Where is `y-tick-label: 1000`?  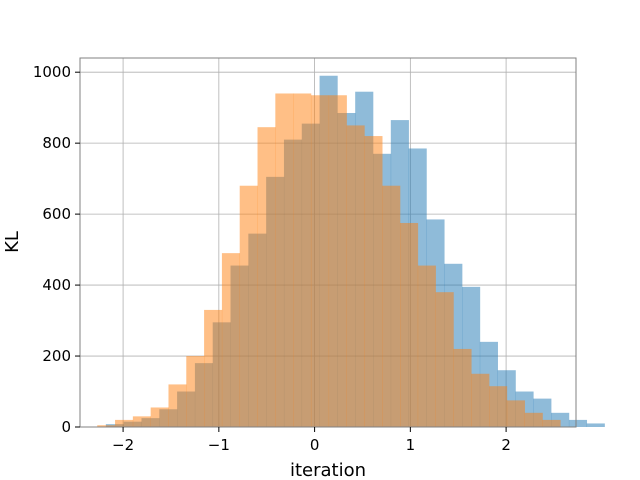
y-tick-label: 1000 is located at coordinates (52, 72).